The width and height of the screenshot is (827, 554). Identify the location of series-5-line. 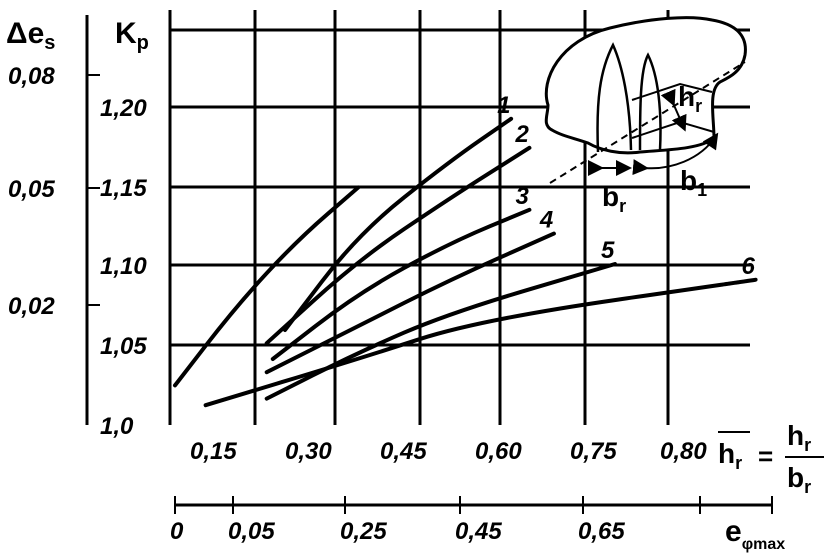
(440, 331).